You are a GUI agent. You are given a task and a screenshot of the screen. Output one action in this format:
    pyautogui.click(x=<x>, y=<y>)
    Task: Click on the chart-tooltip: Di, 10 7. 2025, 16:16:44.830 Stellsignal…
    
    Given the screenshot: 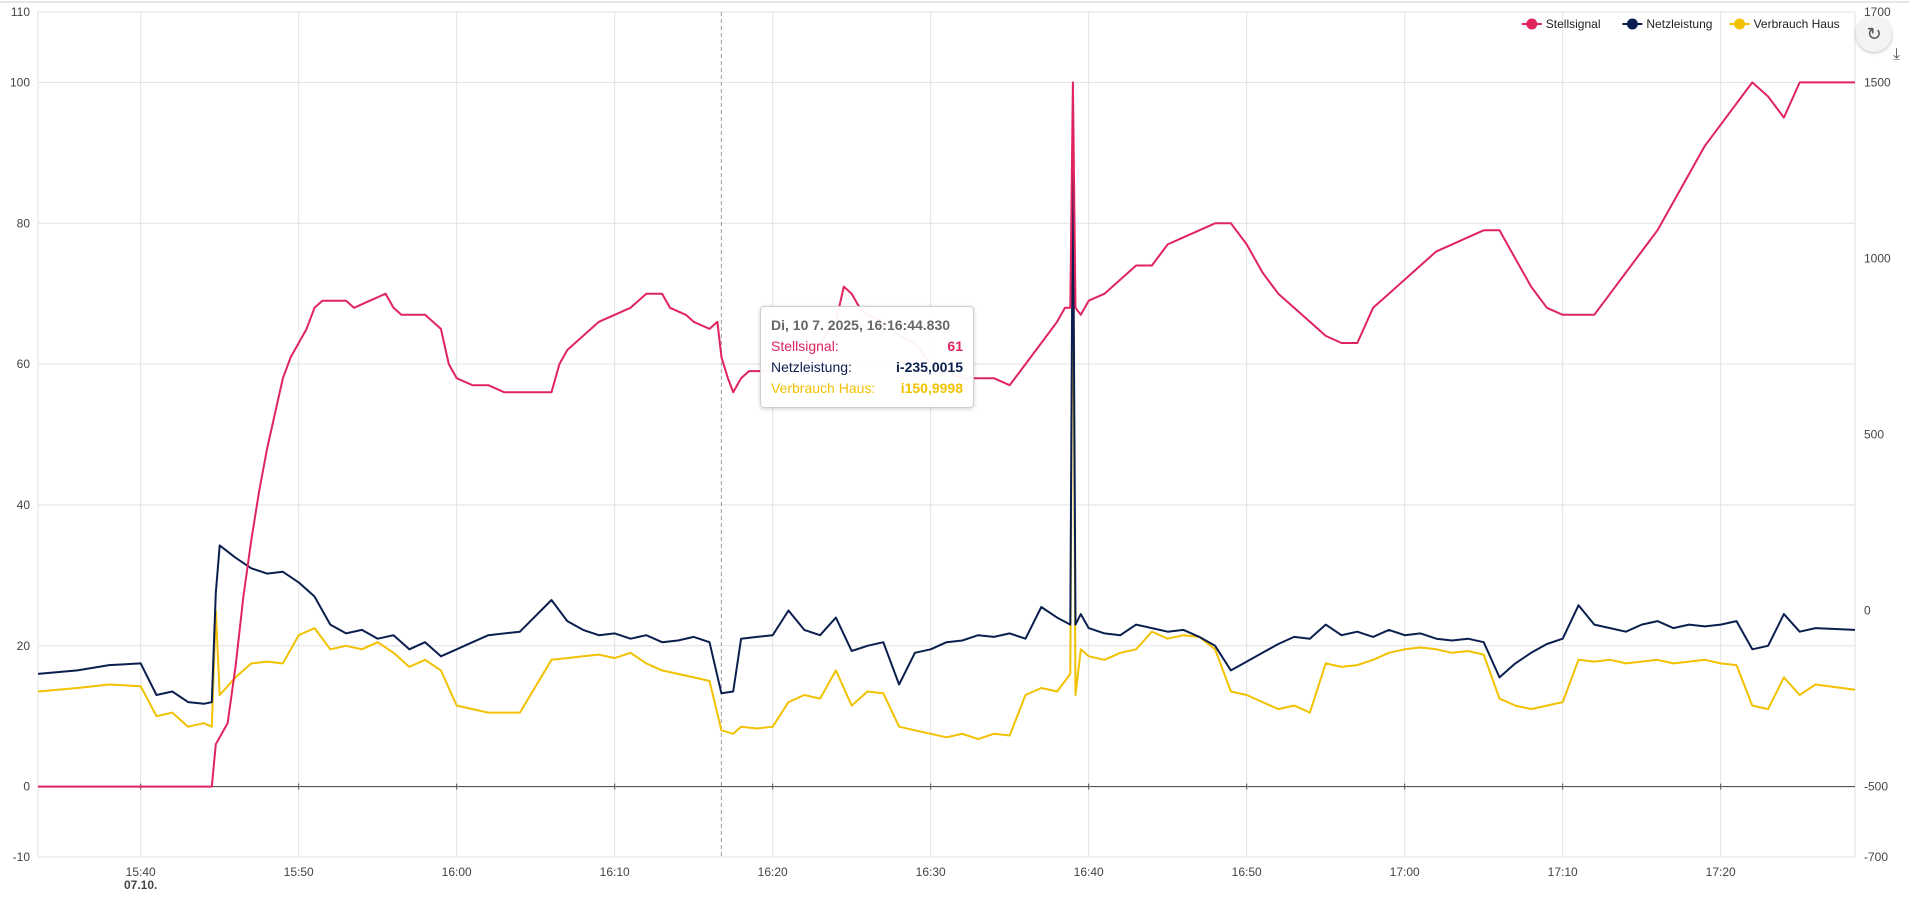 What is the action you would take?
    pyautogui.click(x=867, y=357)
    